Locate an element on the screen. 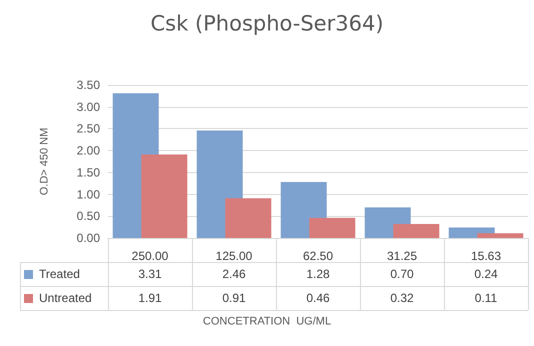 Image resolution: width=534 pixels, height=346 pixels. x-tick-label: 31.25 is located at coordinates (402, 256).